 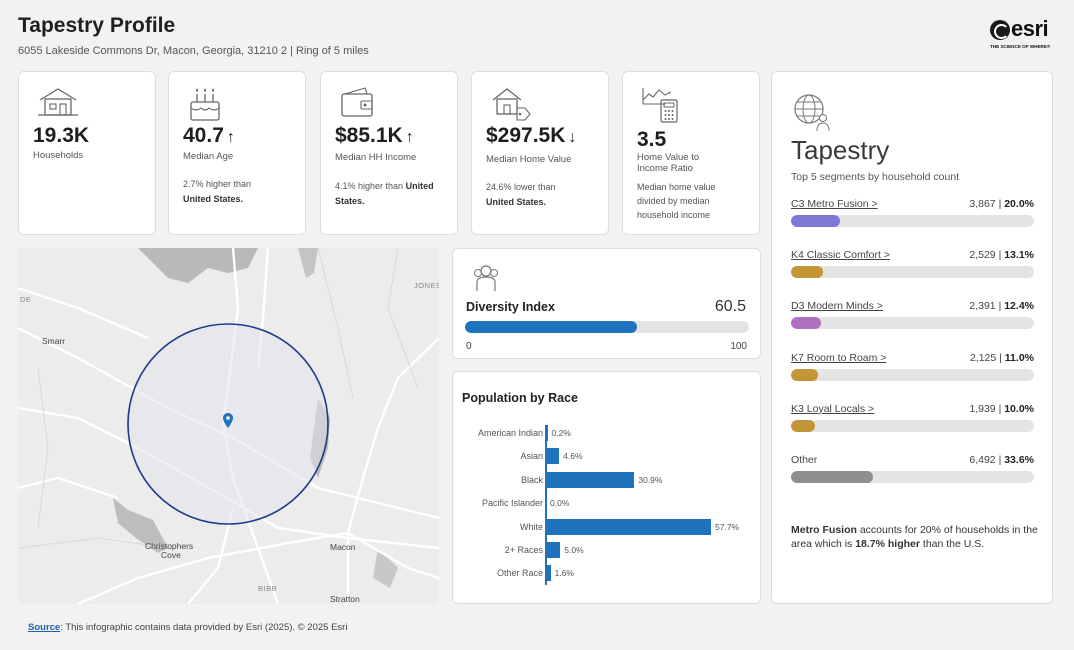 What do you see at coordinates (982, 460) in the screenshot?
I see `segment-count: 6,492` at bounding box center [982, 460].